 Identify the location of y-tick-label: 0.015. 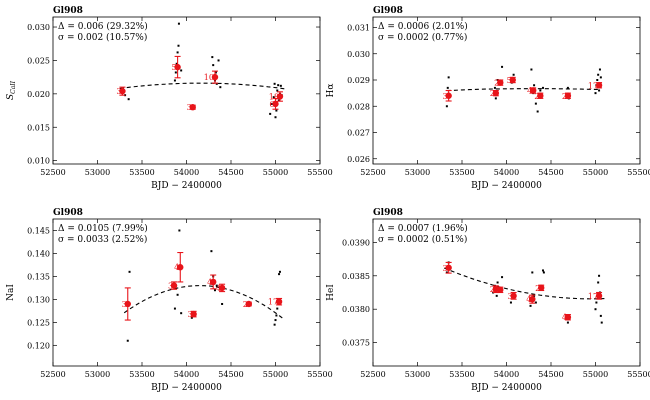
(38, 127).